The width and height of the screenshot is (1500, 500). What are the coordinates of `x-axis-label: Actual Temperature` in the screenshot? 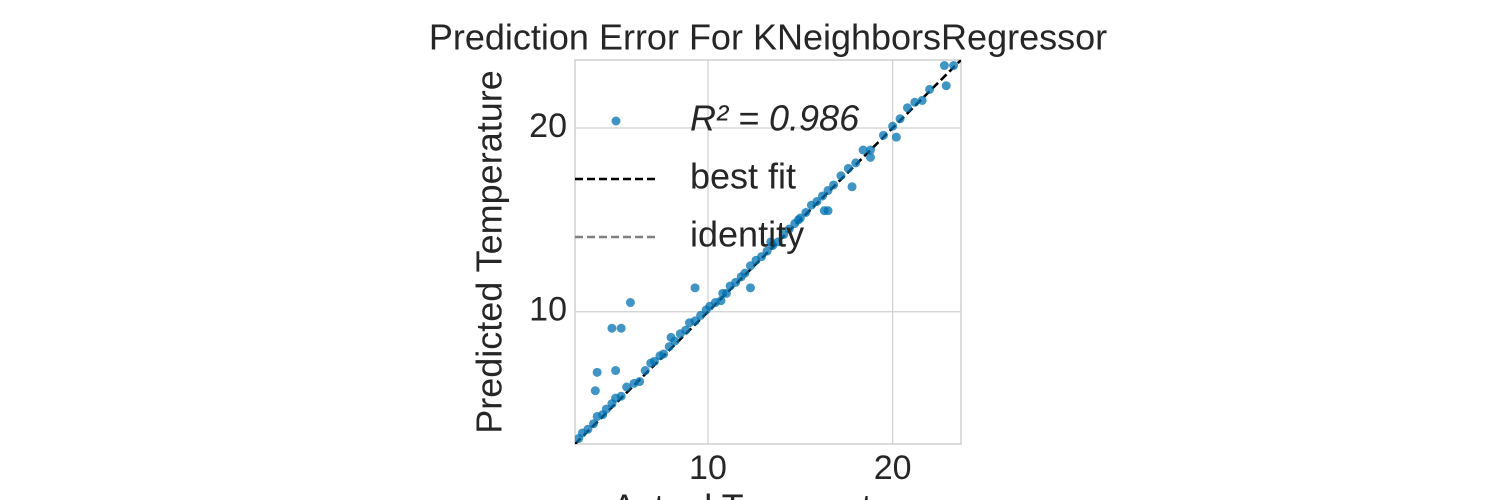 It's located at (768, 493).